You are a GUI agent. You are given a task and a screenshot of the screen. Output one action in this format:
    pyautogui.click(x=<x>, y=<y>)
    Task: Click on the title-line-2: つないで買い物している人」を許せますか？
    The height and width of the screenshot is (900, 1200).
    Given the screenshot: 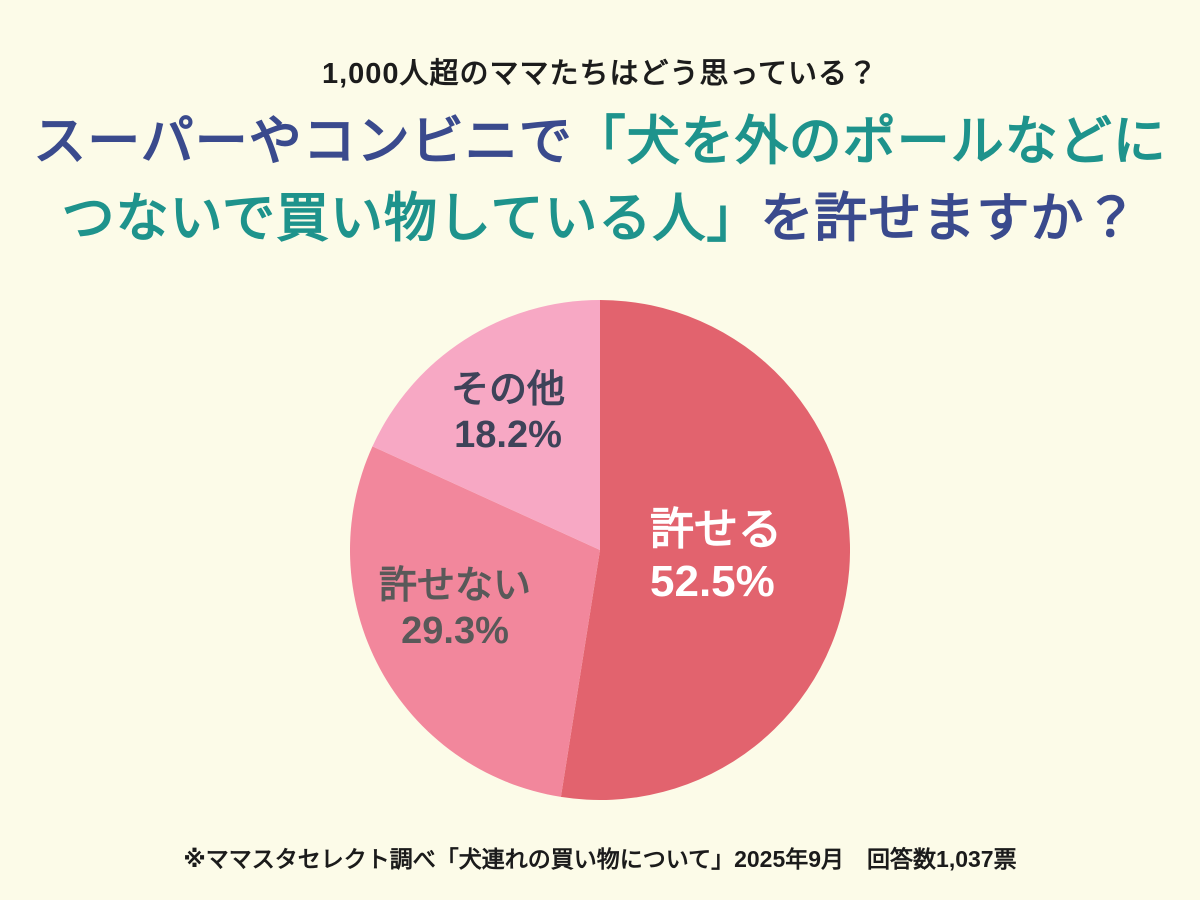 What is the action you would take?
    pyautogui.click(x=600, y=219)
    